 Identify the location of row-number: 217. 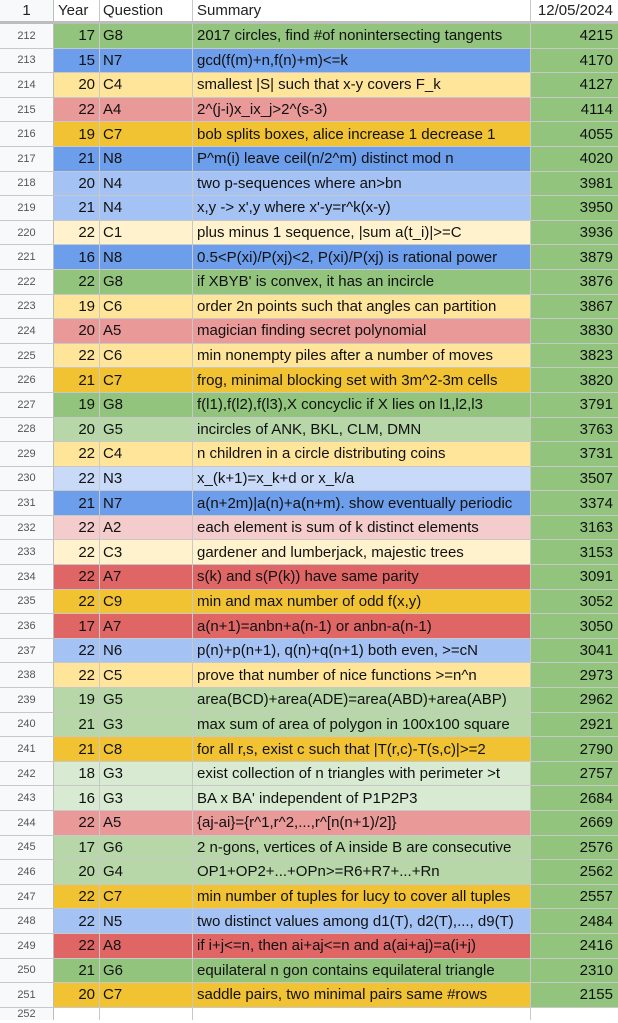
(27, 158).